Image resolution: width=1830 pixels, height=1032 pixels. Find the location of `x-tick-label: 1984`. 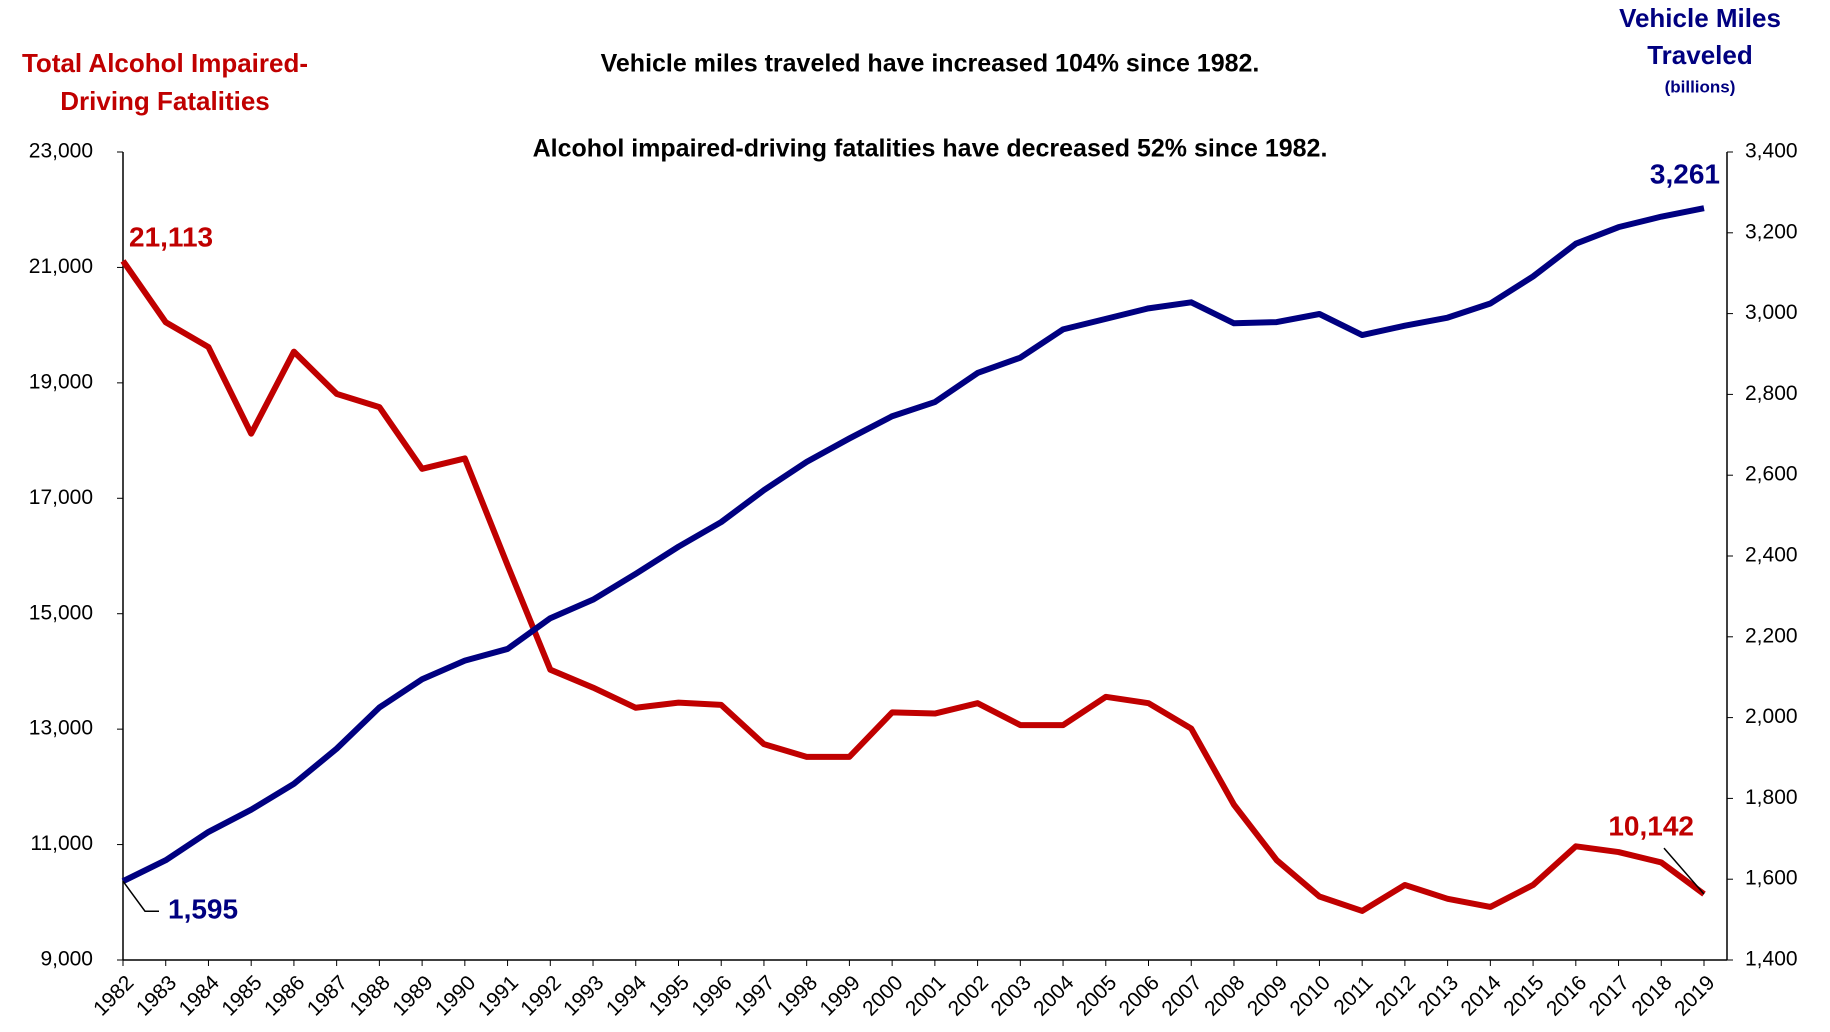

x-tick-label: 1984 is located at coordinates (200, 996).